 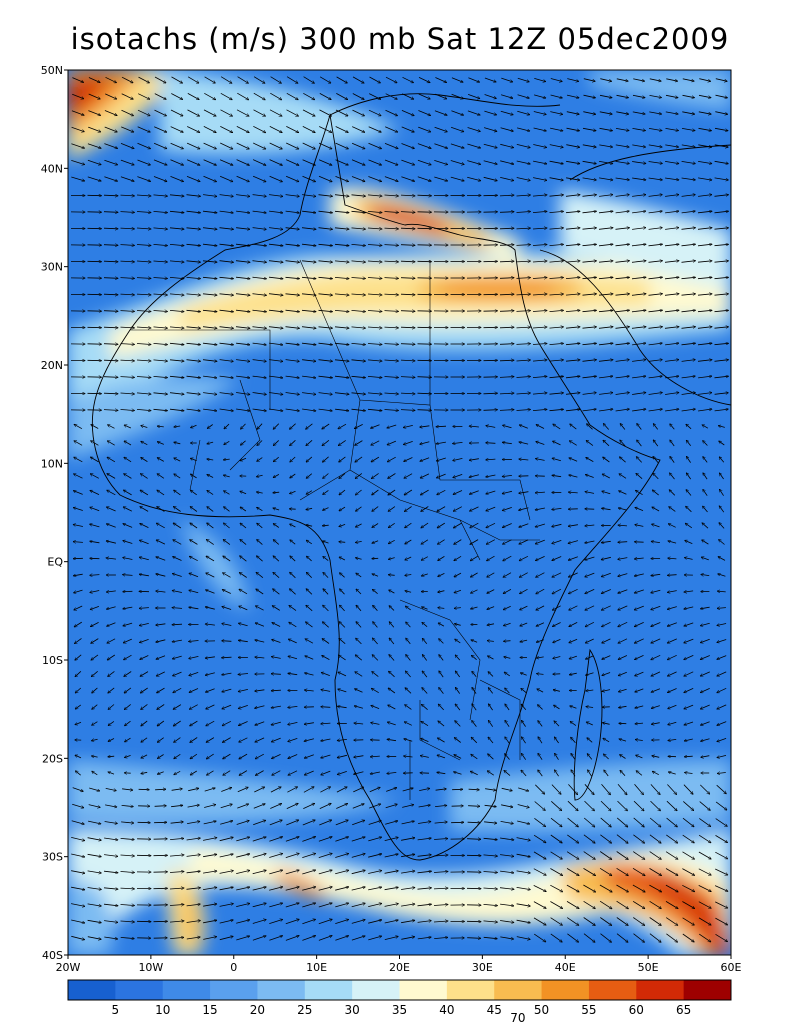 What do you see at coordinates (402, 1013) in the screenshot?
I see `colorbar-labels: 5 10 15 20 25 30 35 40 45 50 55 60 65 70` at bounding box center [402, 1013].